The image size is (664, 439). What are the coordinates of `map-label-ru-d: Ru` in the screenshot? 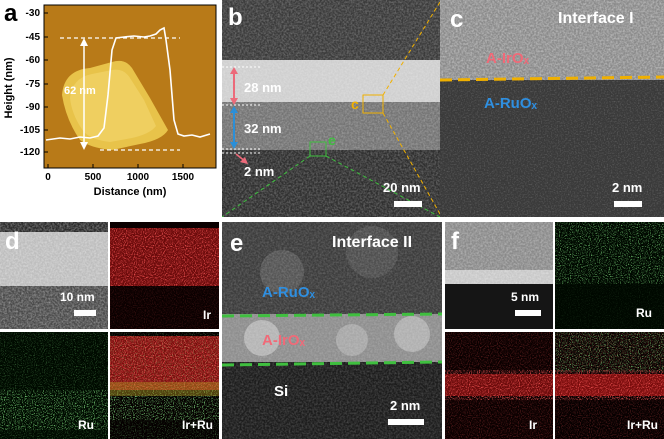 It's located at (86, 425).